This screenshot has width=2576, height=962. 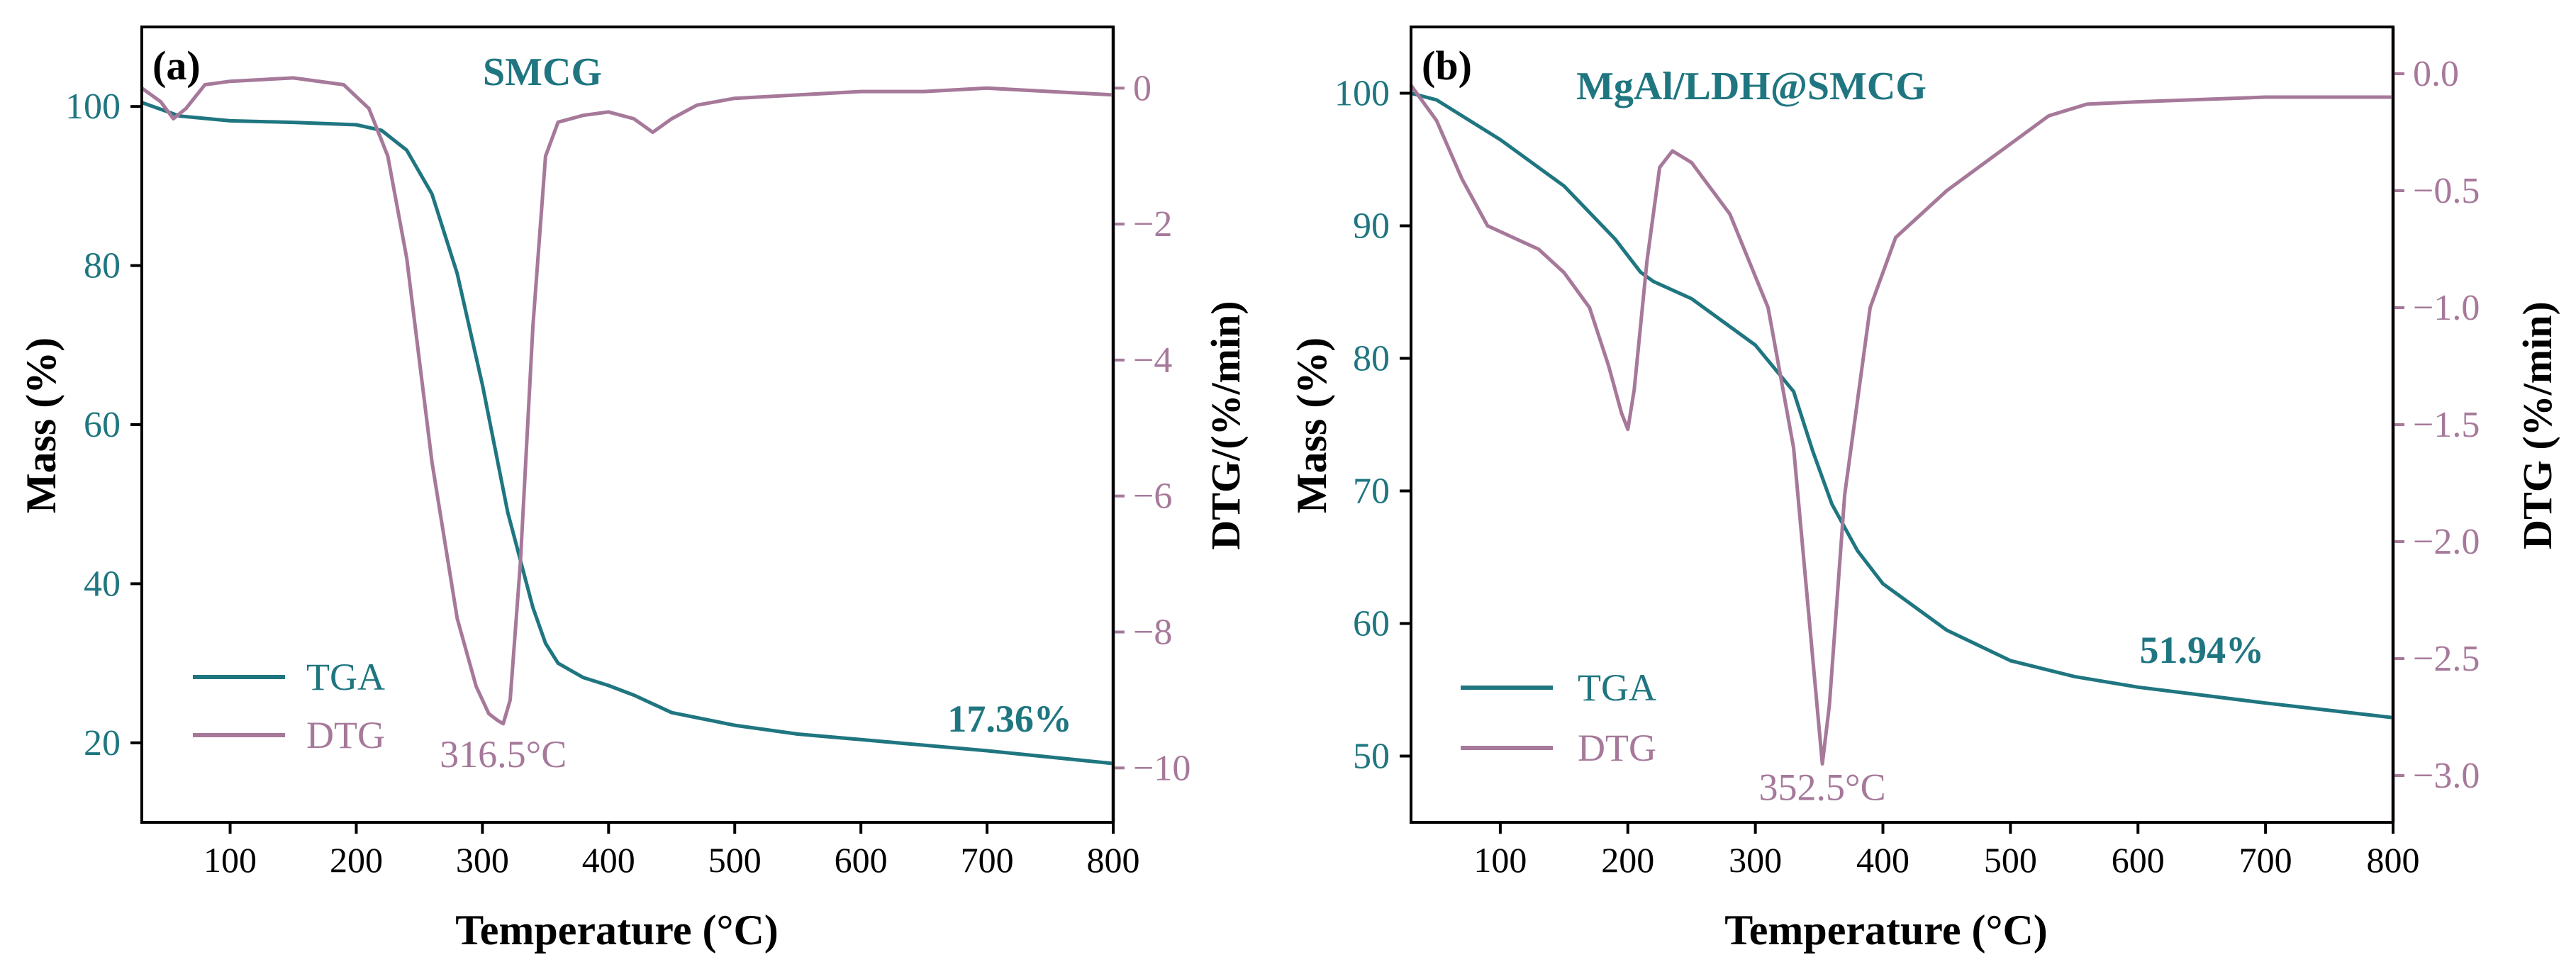 I want to click on panel-b-y-right-tick-label: 0.0, so click(x=2436, y=74).